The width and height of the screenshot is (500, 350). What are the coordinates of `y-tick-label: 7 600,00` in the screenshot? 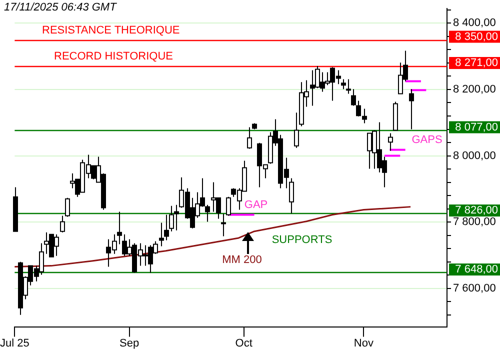 It's located at (474, 288).